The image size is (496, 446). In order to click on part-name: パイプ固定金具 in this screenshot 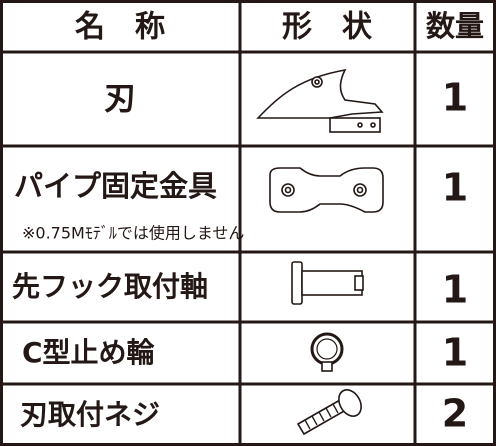, I will do `click(115, 186)`.